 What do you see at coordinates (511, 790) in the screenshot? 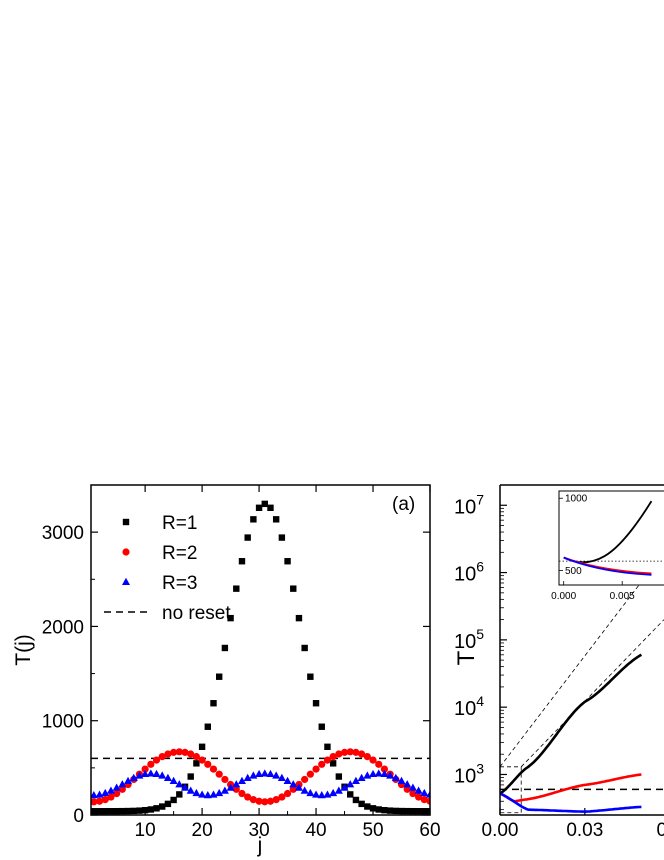
I see `zoom-box` at bounding box center [511, 790].